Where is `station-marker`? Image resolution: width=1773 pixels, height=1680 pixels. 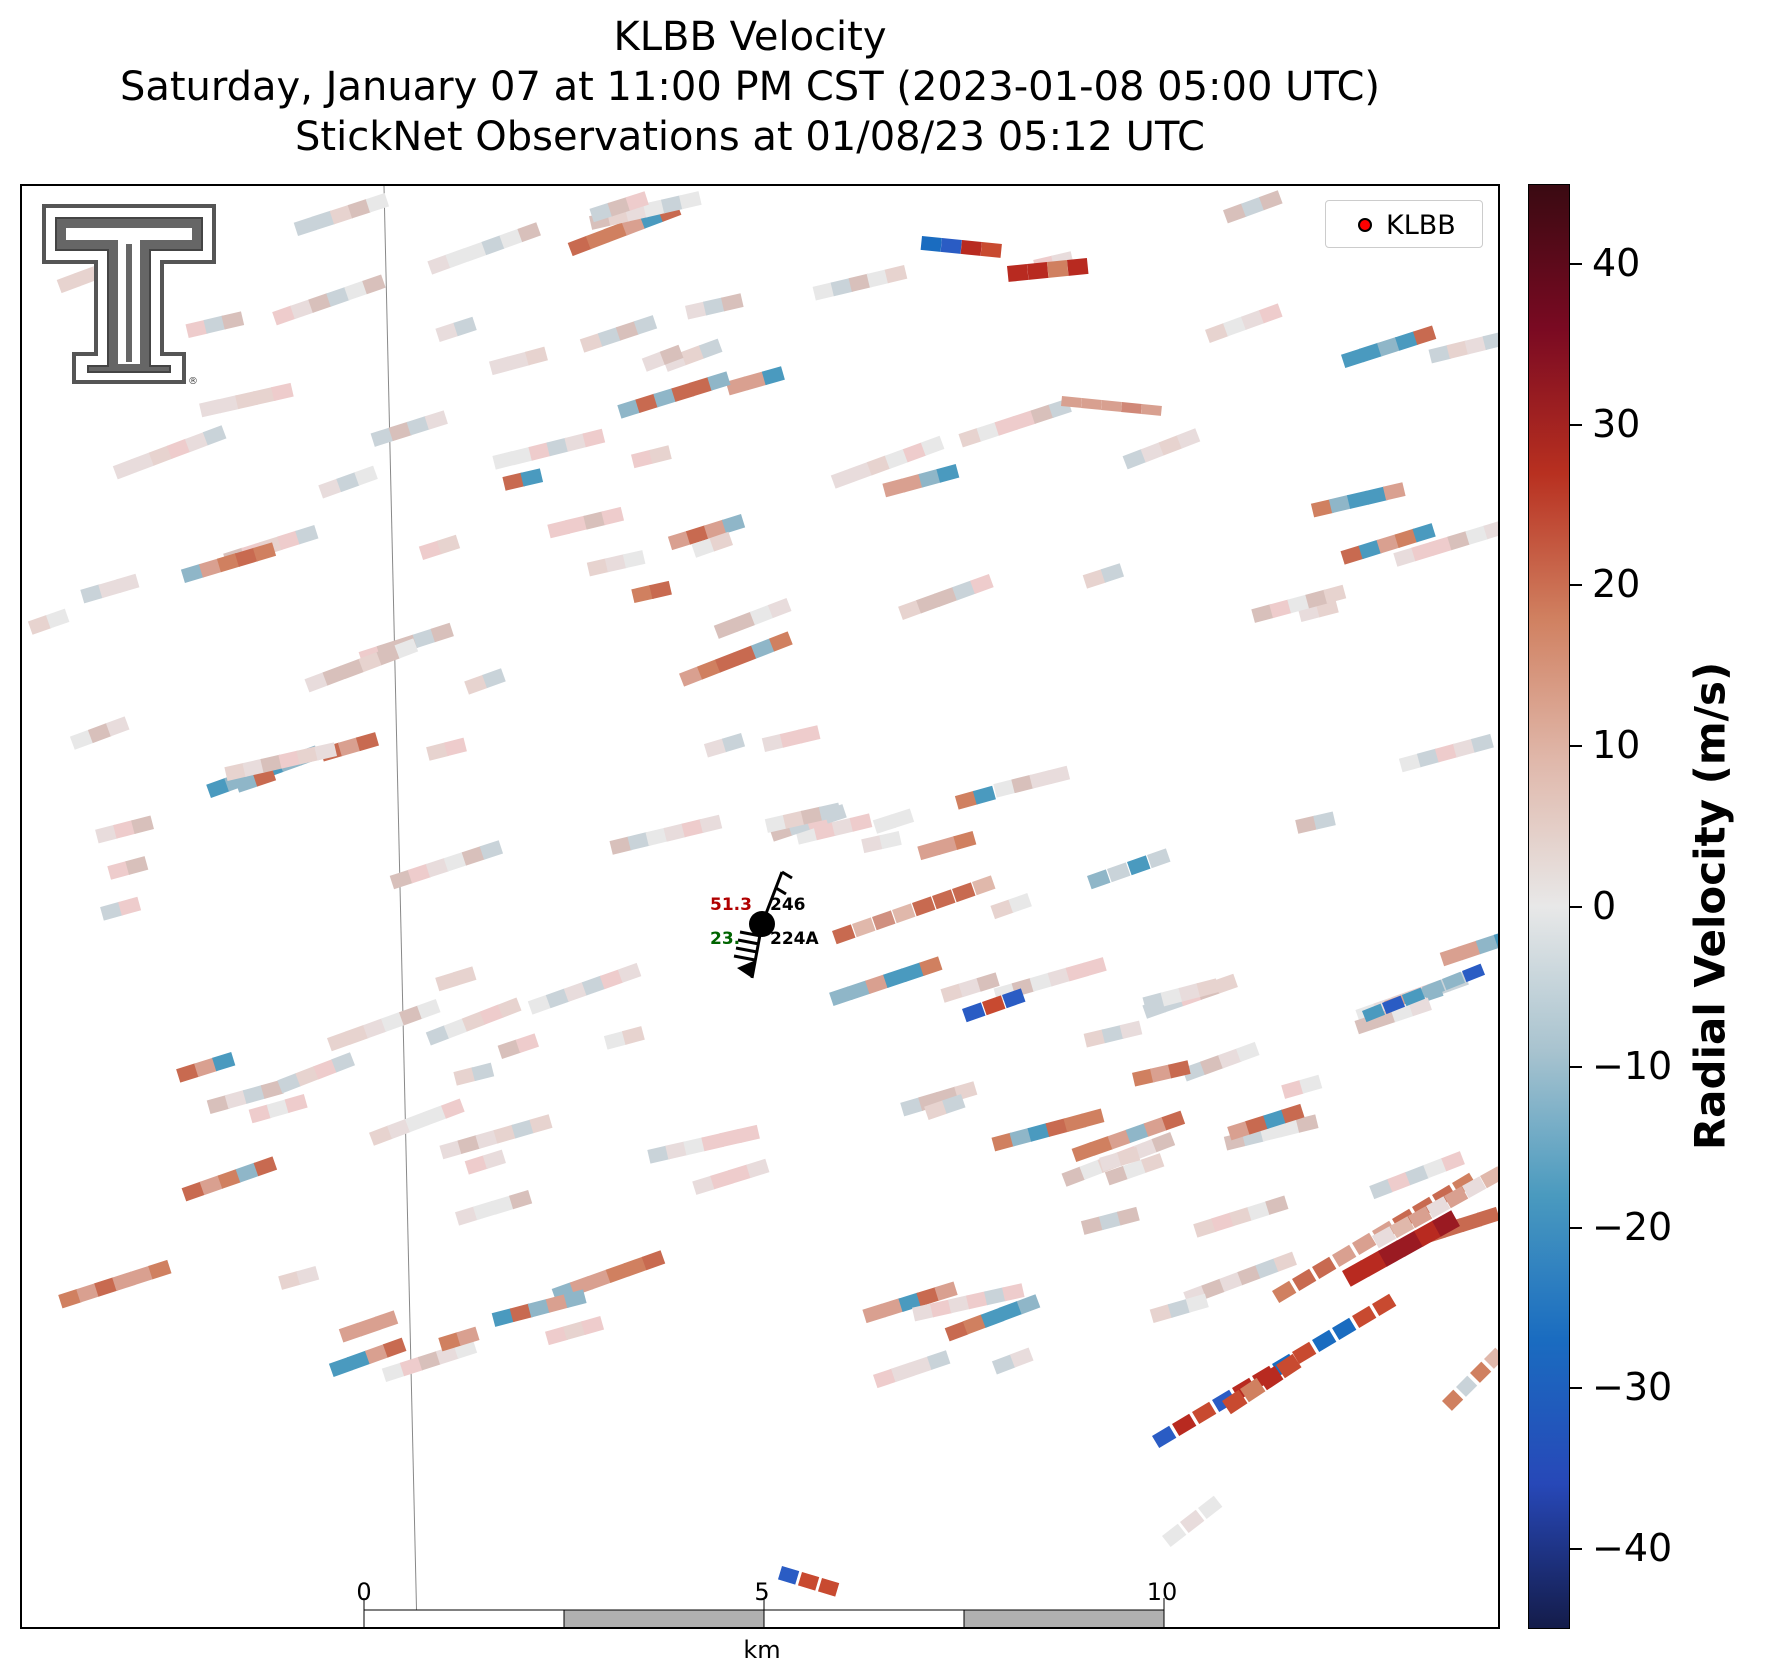
station-marker is located at coordinates (762, 924).